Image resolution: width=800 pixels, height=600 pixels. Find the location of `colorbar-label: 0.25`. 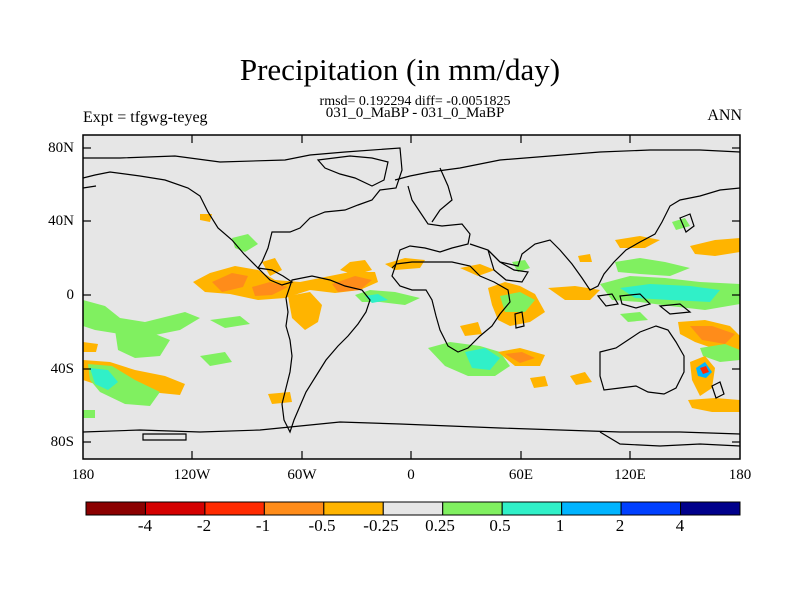

colorbar-label: 0.25 is located at coordinates (440, 525).